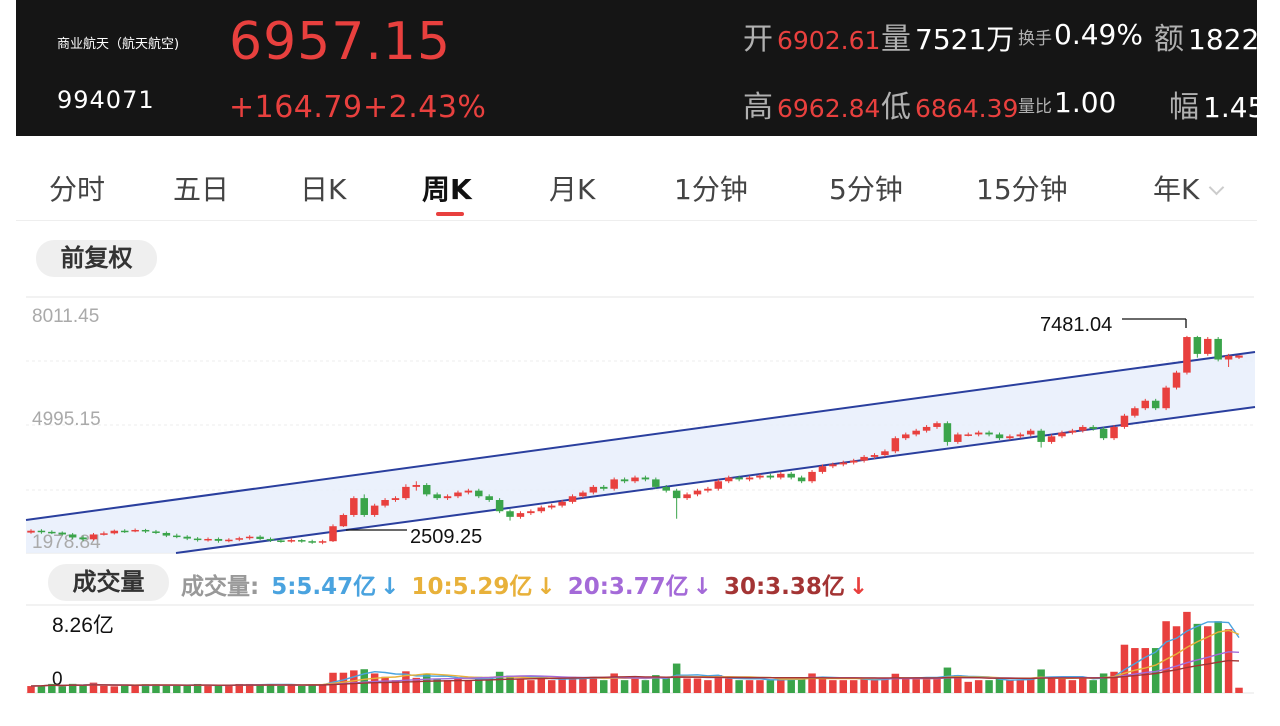 This screenshot has height=726, width=1280. Describe the element at coordinates (1076, 325) in the screenshot. I see `high-marker-label: 7481.04` at that location.